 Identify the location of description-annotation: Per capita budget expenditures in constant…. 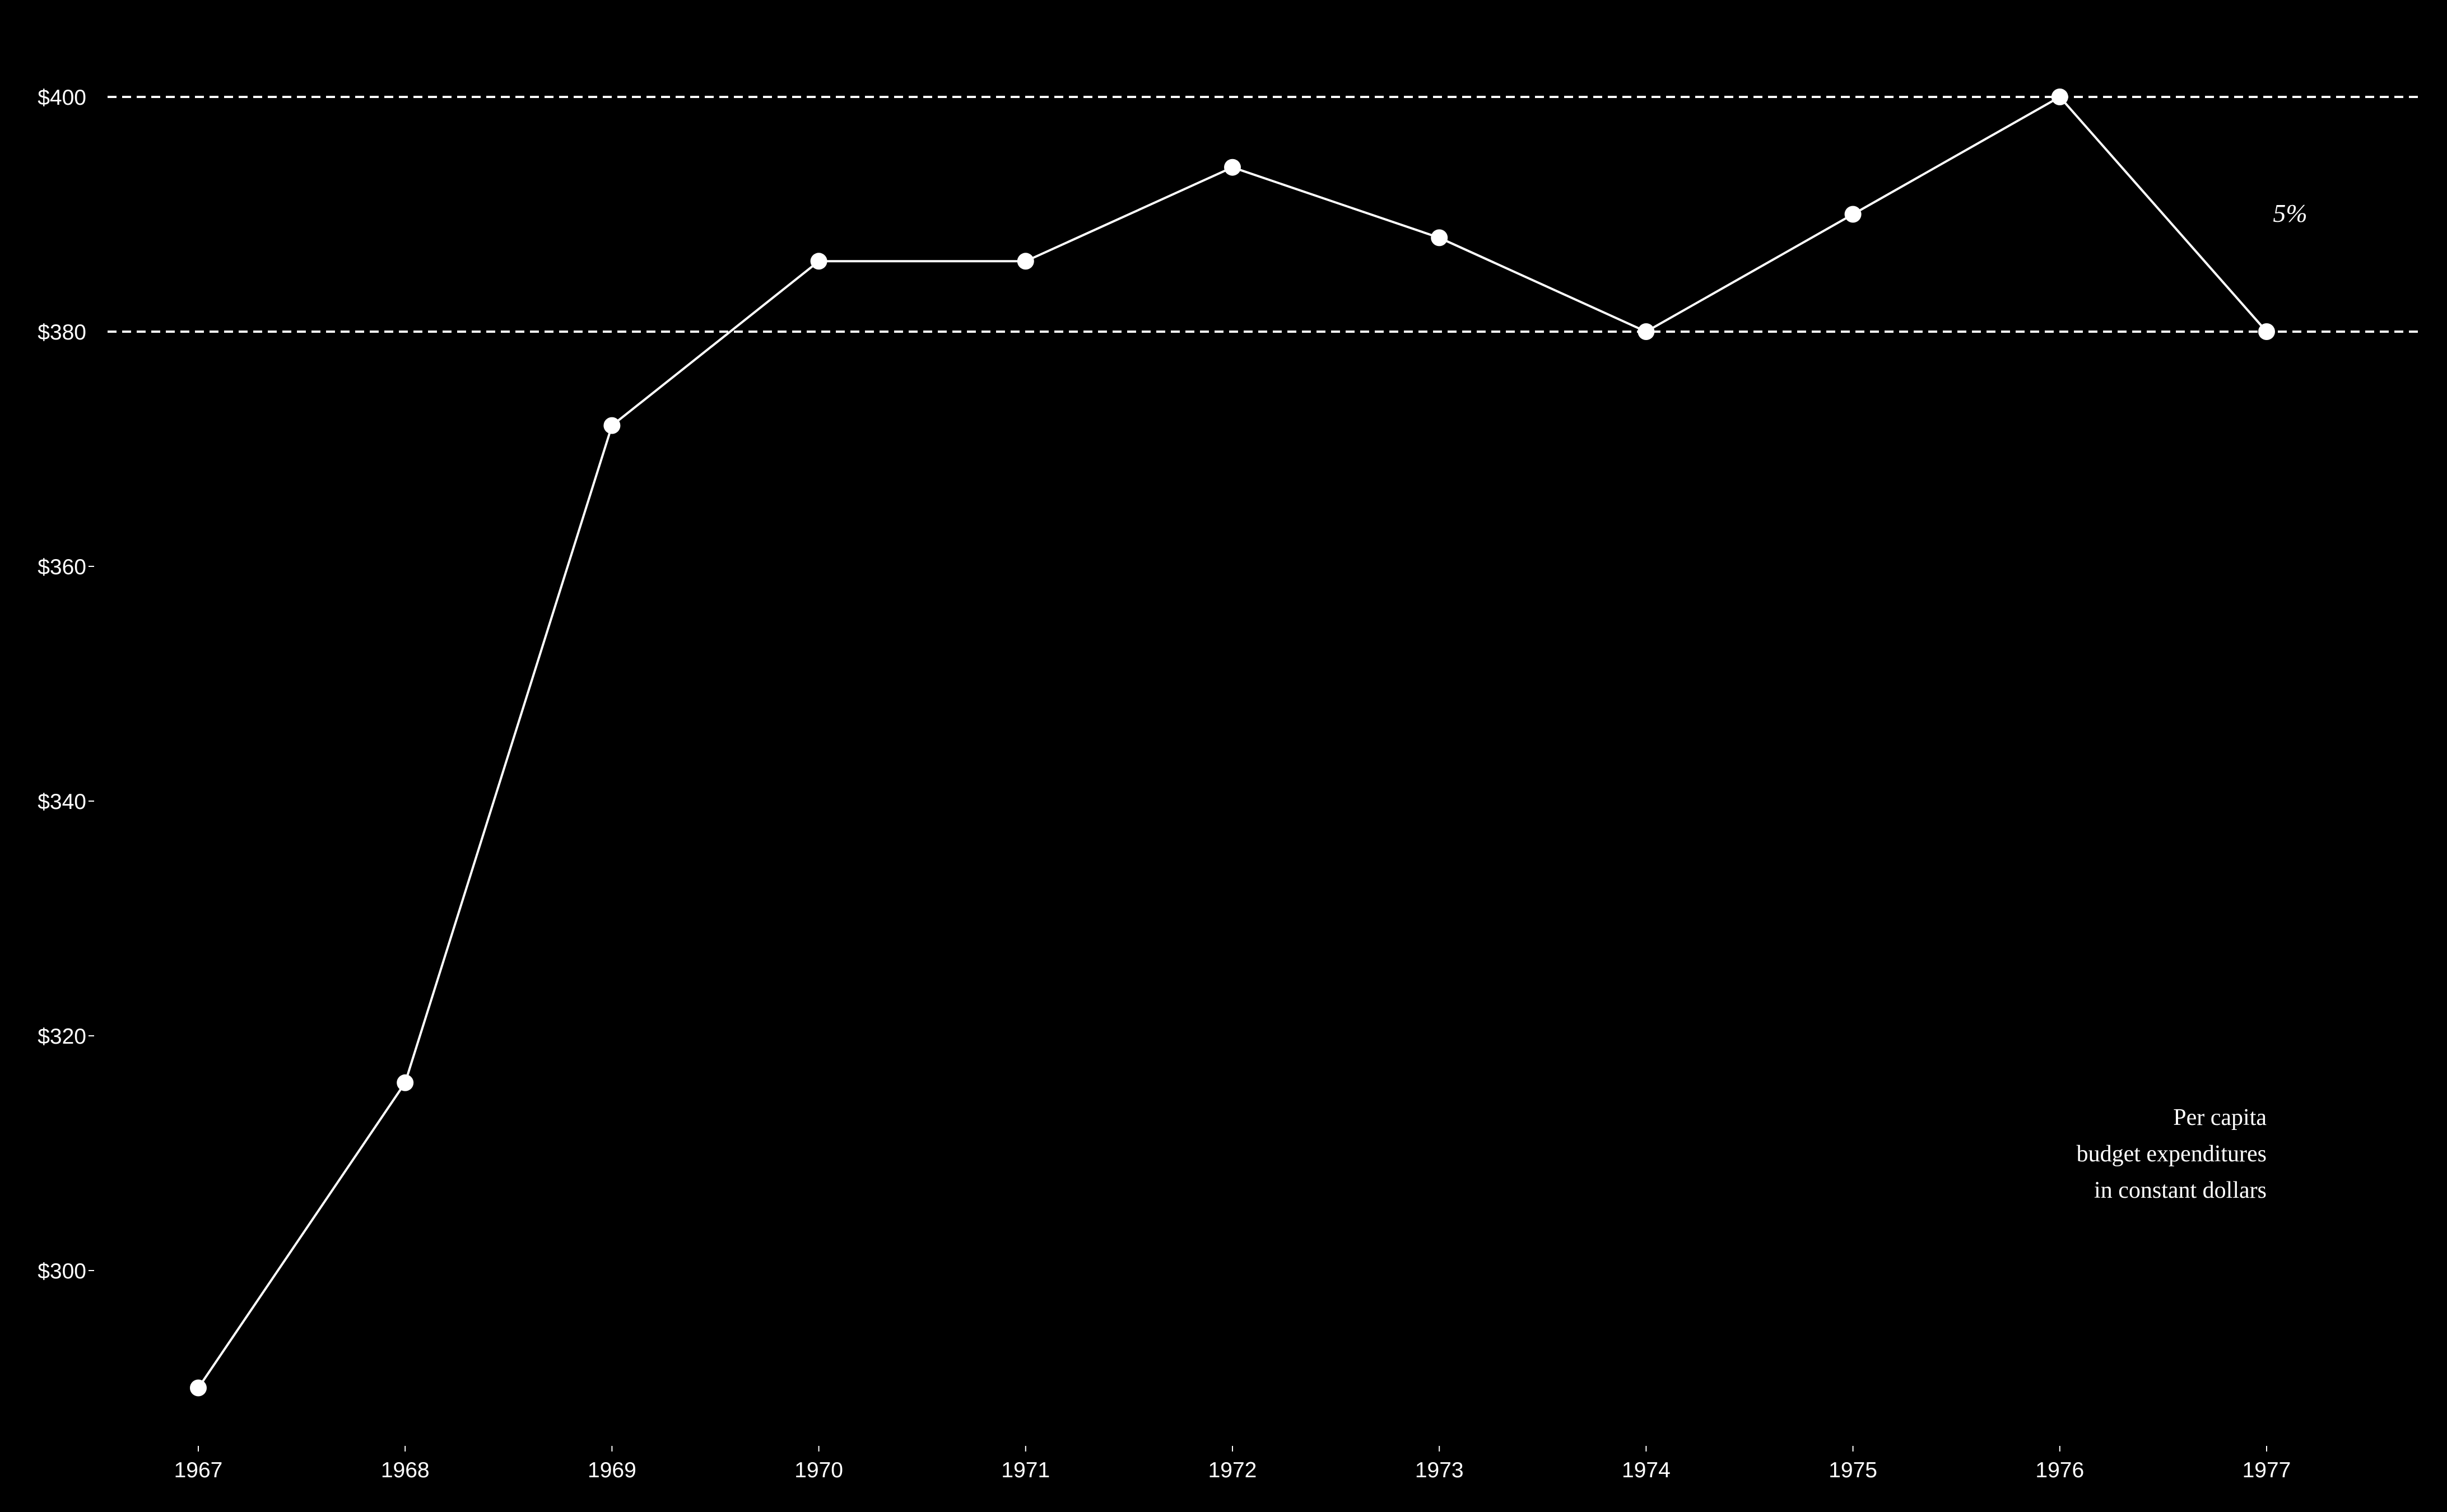
(2172, 1154).